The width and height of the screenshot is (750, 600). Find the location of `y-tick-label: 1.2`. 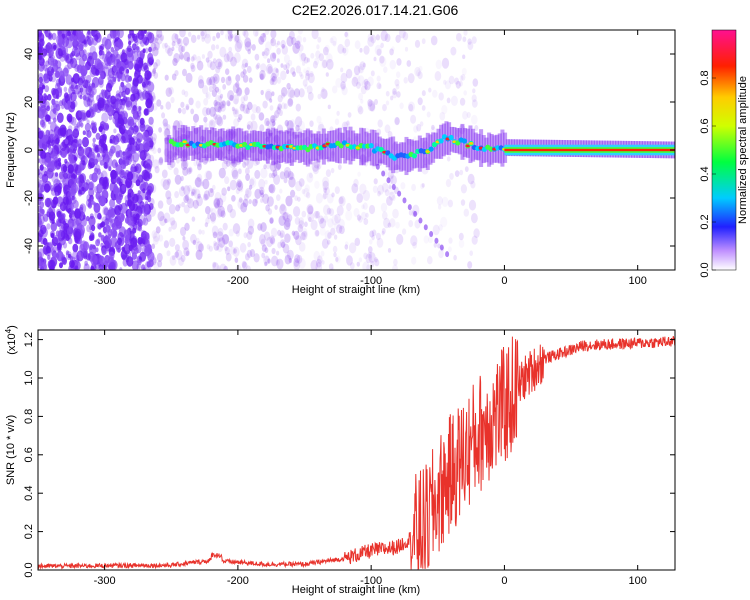

y-tick-label: 1.2 is located at coordinates (29, 339).